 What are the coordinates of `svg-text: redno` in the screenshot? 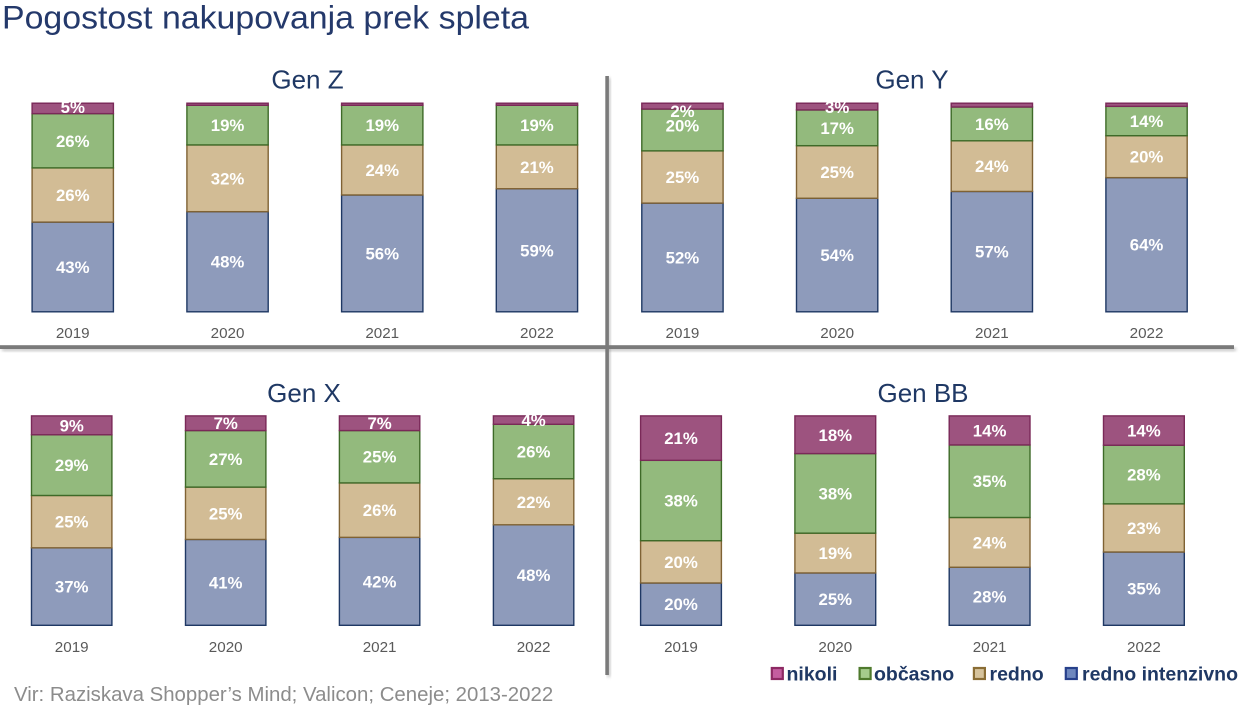 It's located at (1017, 674).